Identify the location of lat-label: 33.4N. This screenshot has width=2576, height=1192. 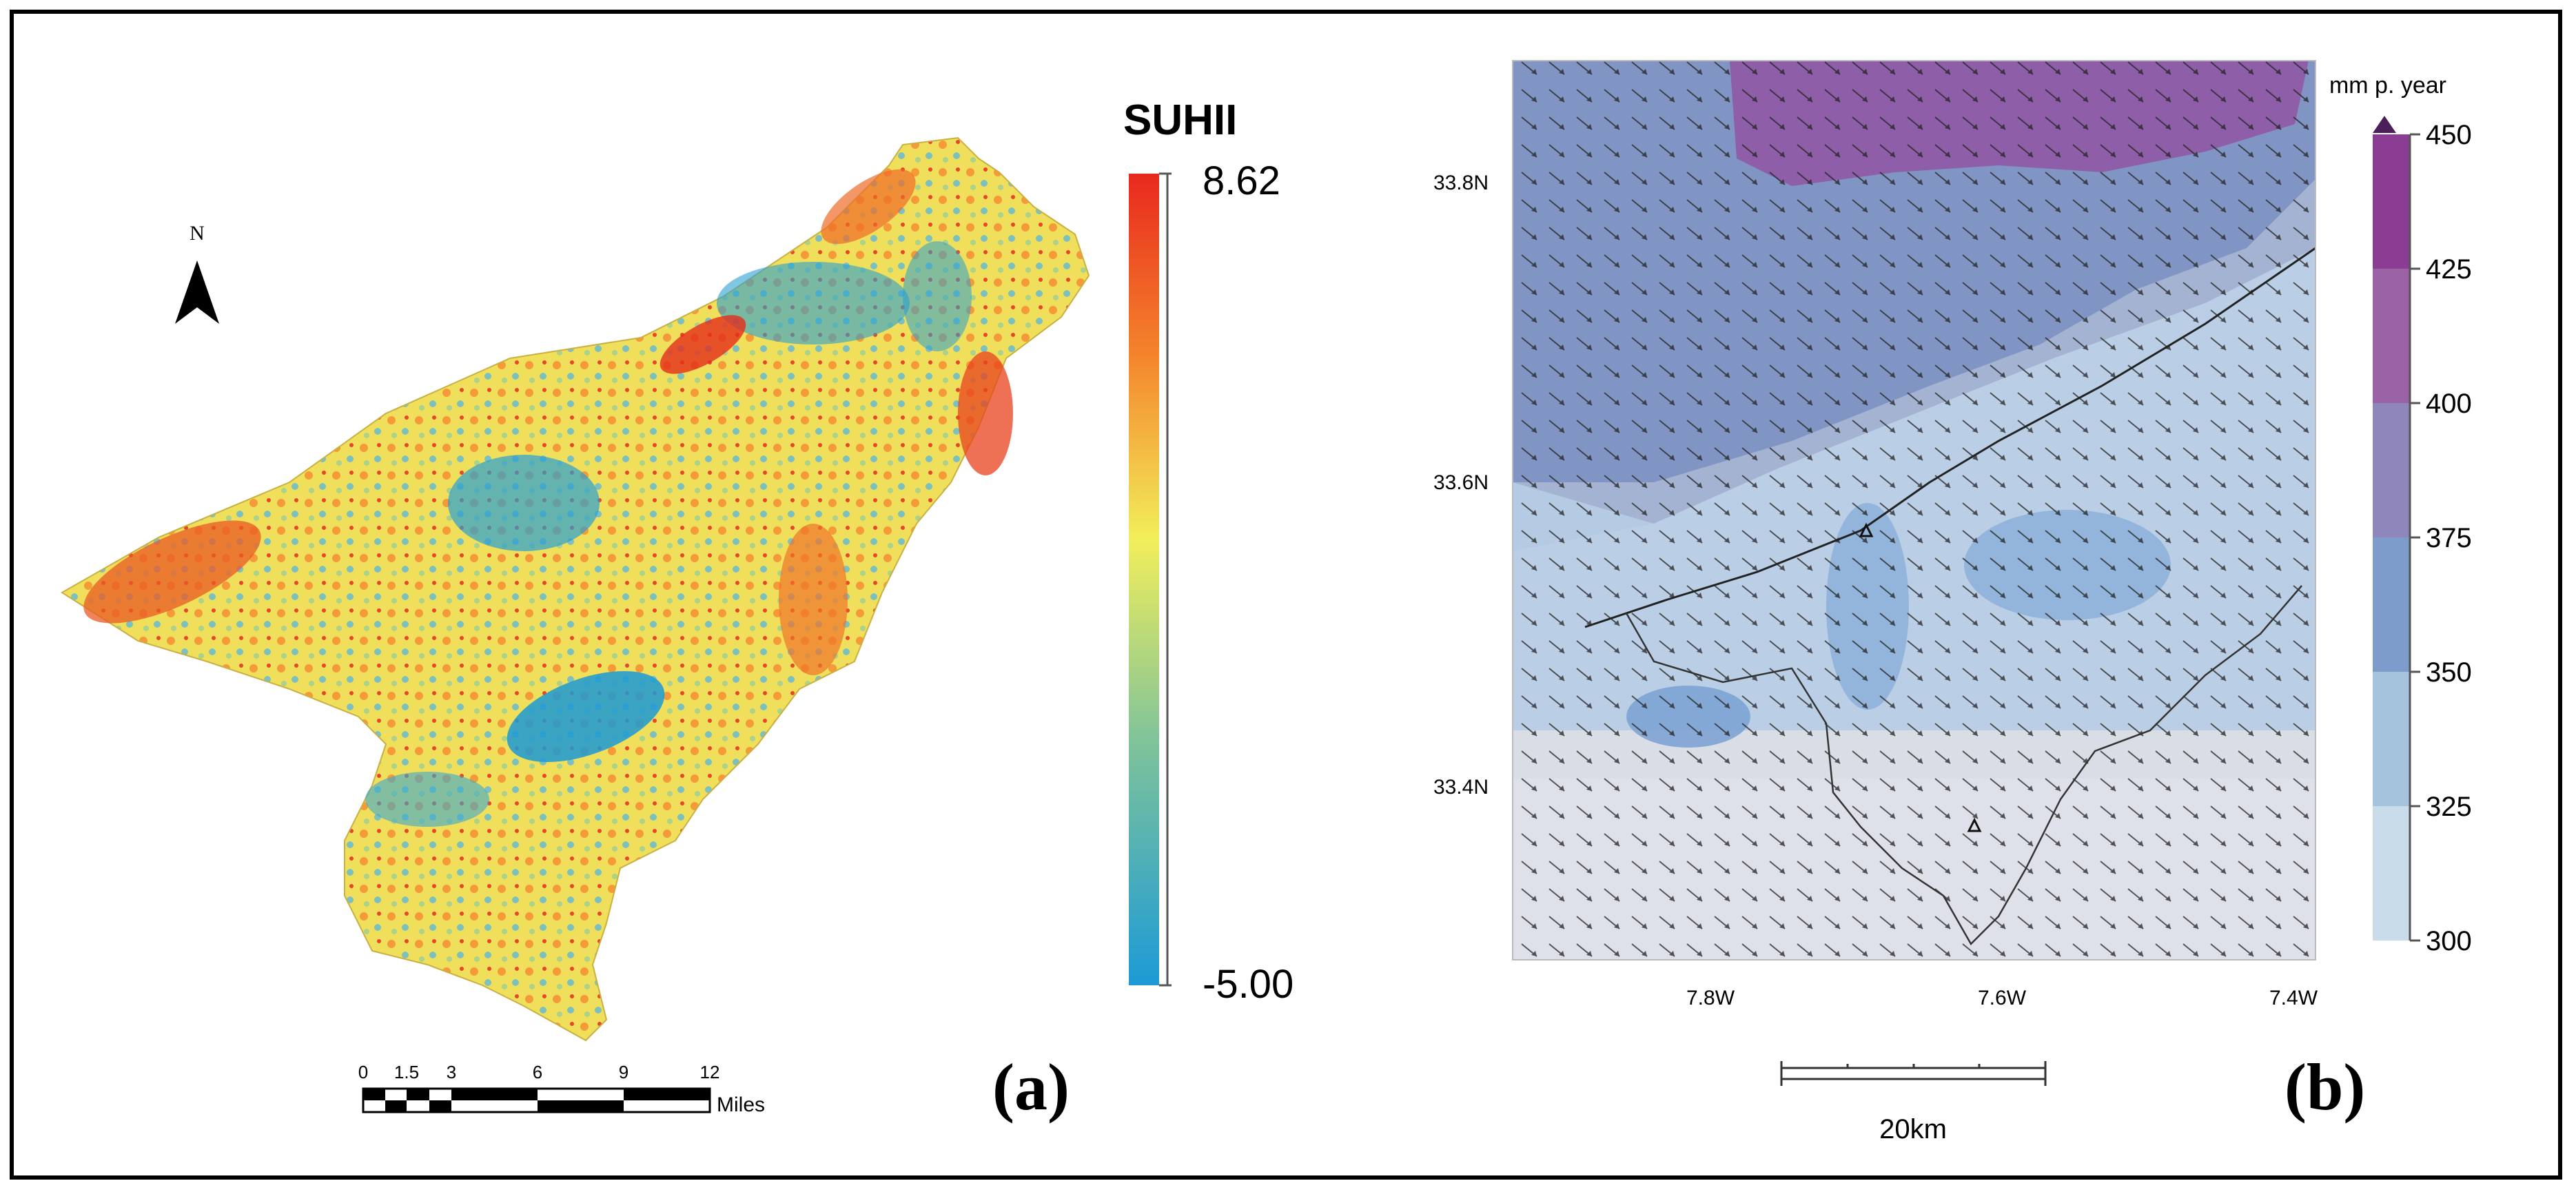
(1461, 787).